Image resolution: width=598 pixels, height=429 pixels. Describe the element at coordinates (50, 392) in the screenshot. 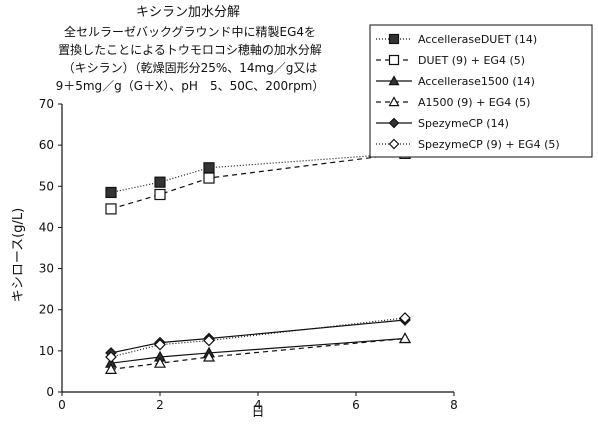

I see `y-tick-label: 0` at that location.